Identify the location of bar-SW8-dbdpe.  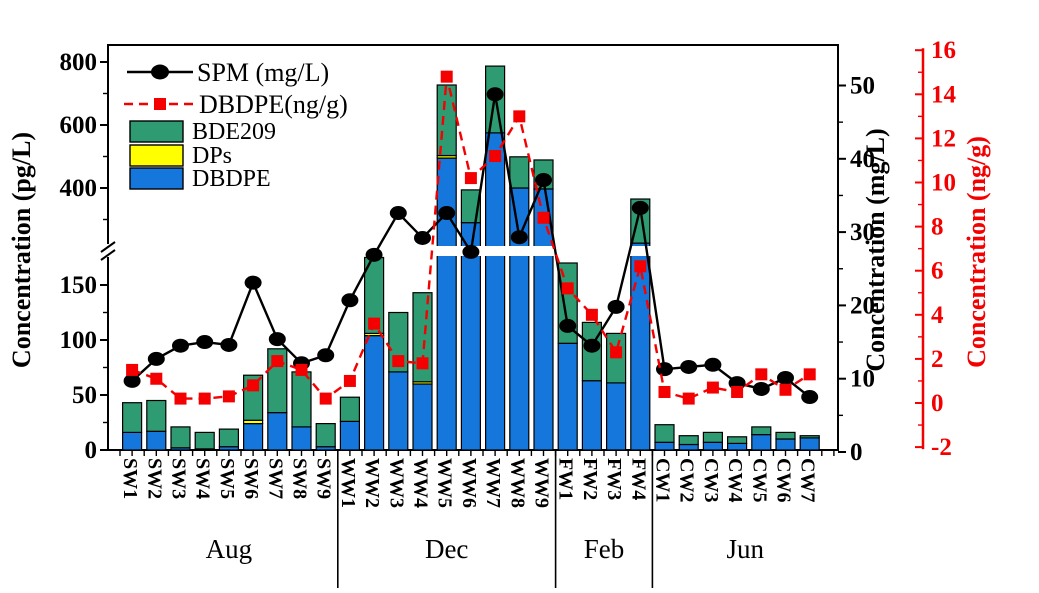
(301, 438).